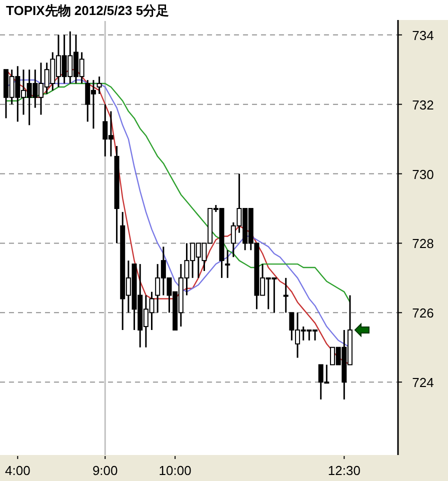  I want to click on y-tick-label: 734, so click(423, 35).